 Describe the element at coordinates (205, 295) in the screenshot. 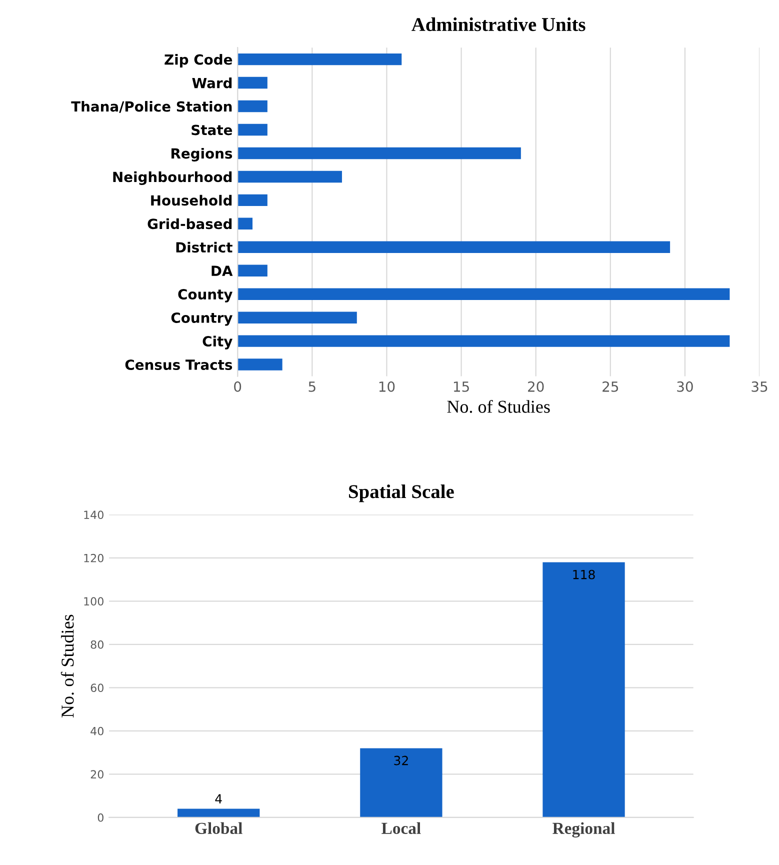

I see `y-tick-label: County` at that location.